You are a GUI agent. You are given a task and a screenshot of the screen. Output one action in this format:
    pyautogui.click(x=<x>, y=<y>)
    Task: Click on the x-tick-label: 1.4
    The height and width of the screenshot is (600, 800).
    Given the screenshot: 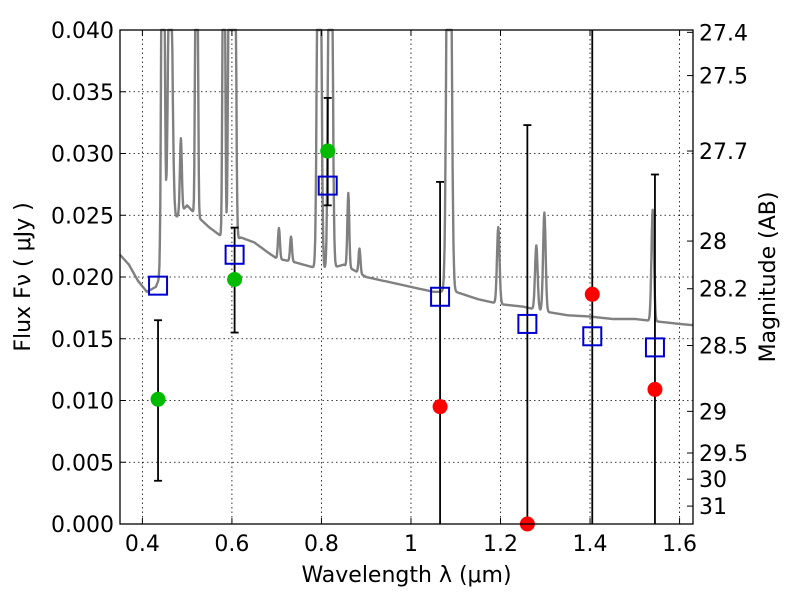 What is the action you would take?
    pyautogui.click(x=590, y=544)
    